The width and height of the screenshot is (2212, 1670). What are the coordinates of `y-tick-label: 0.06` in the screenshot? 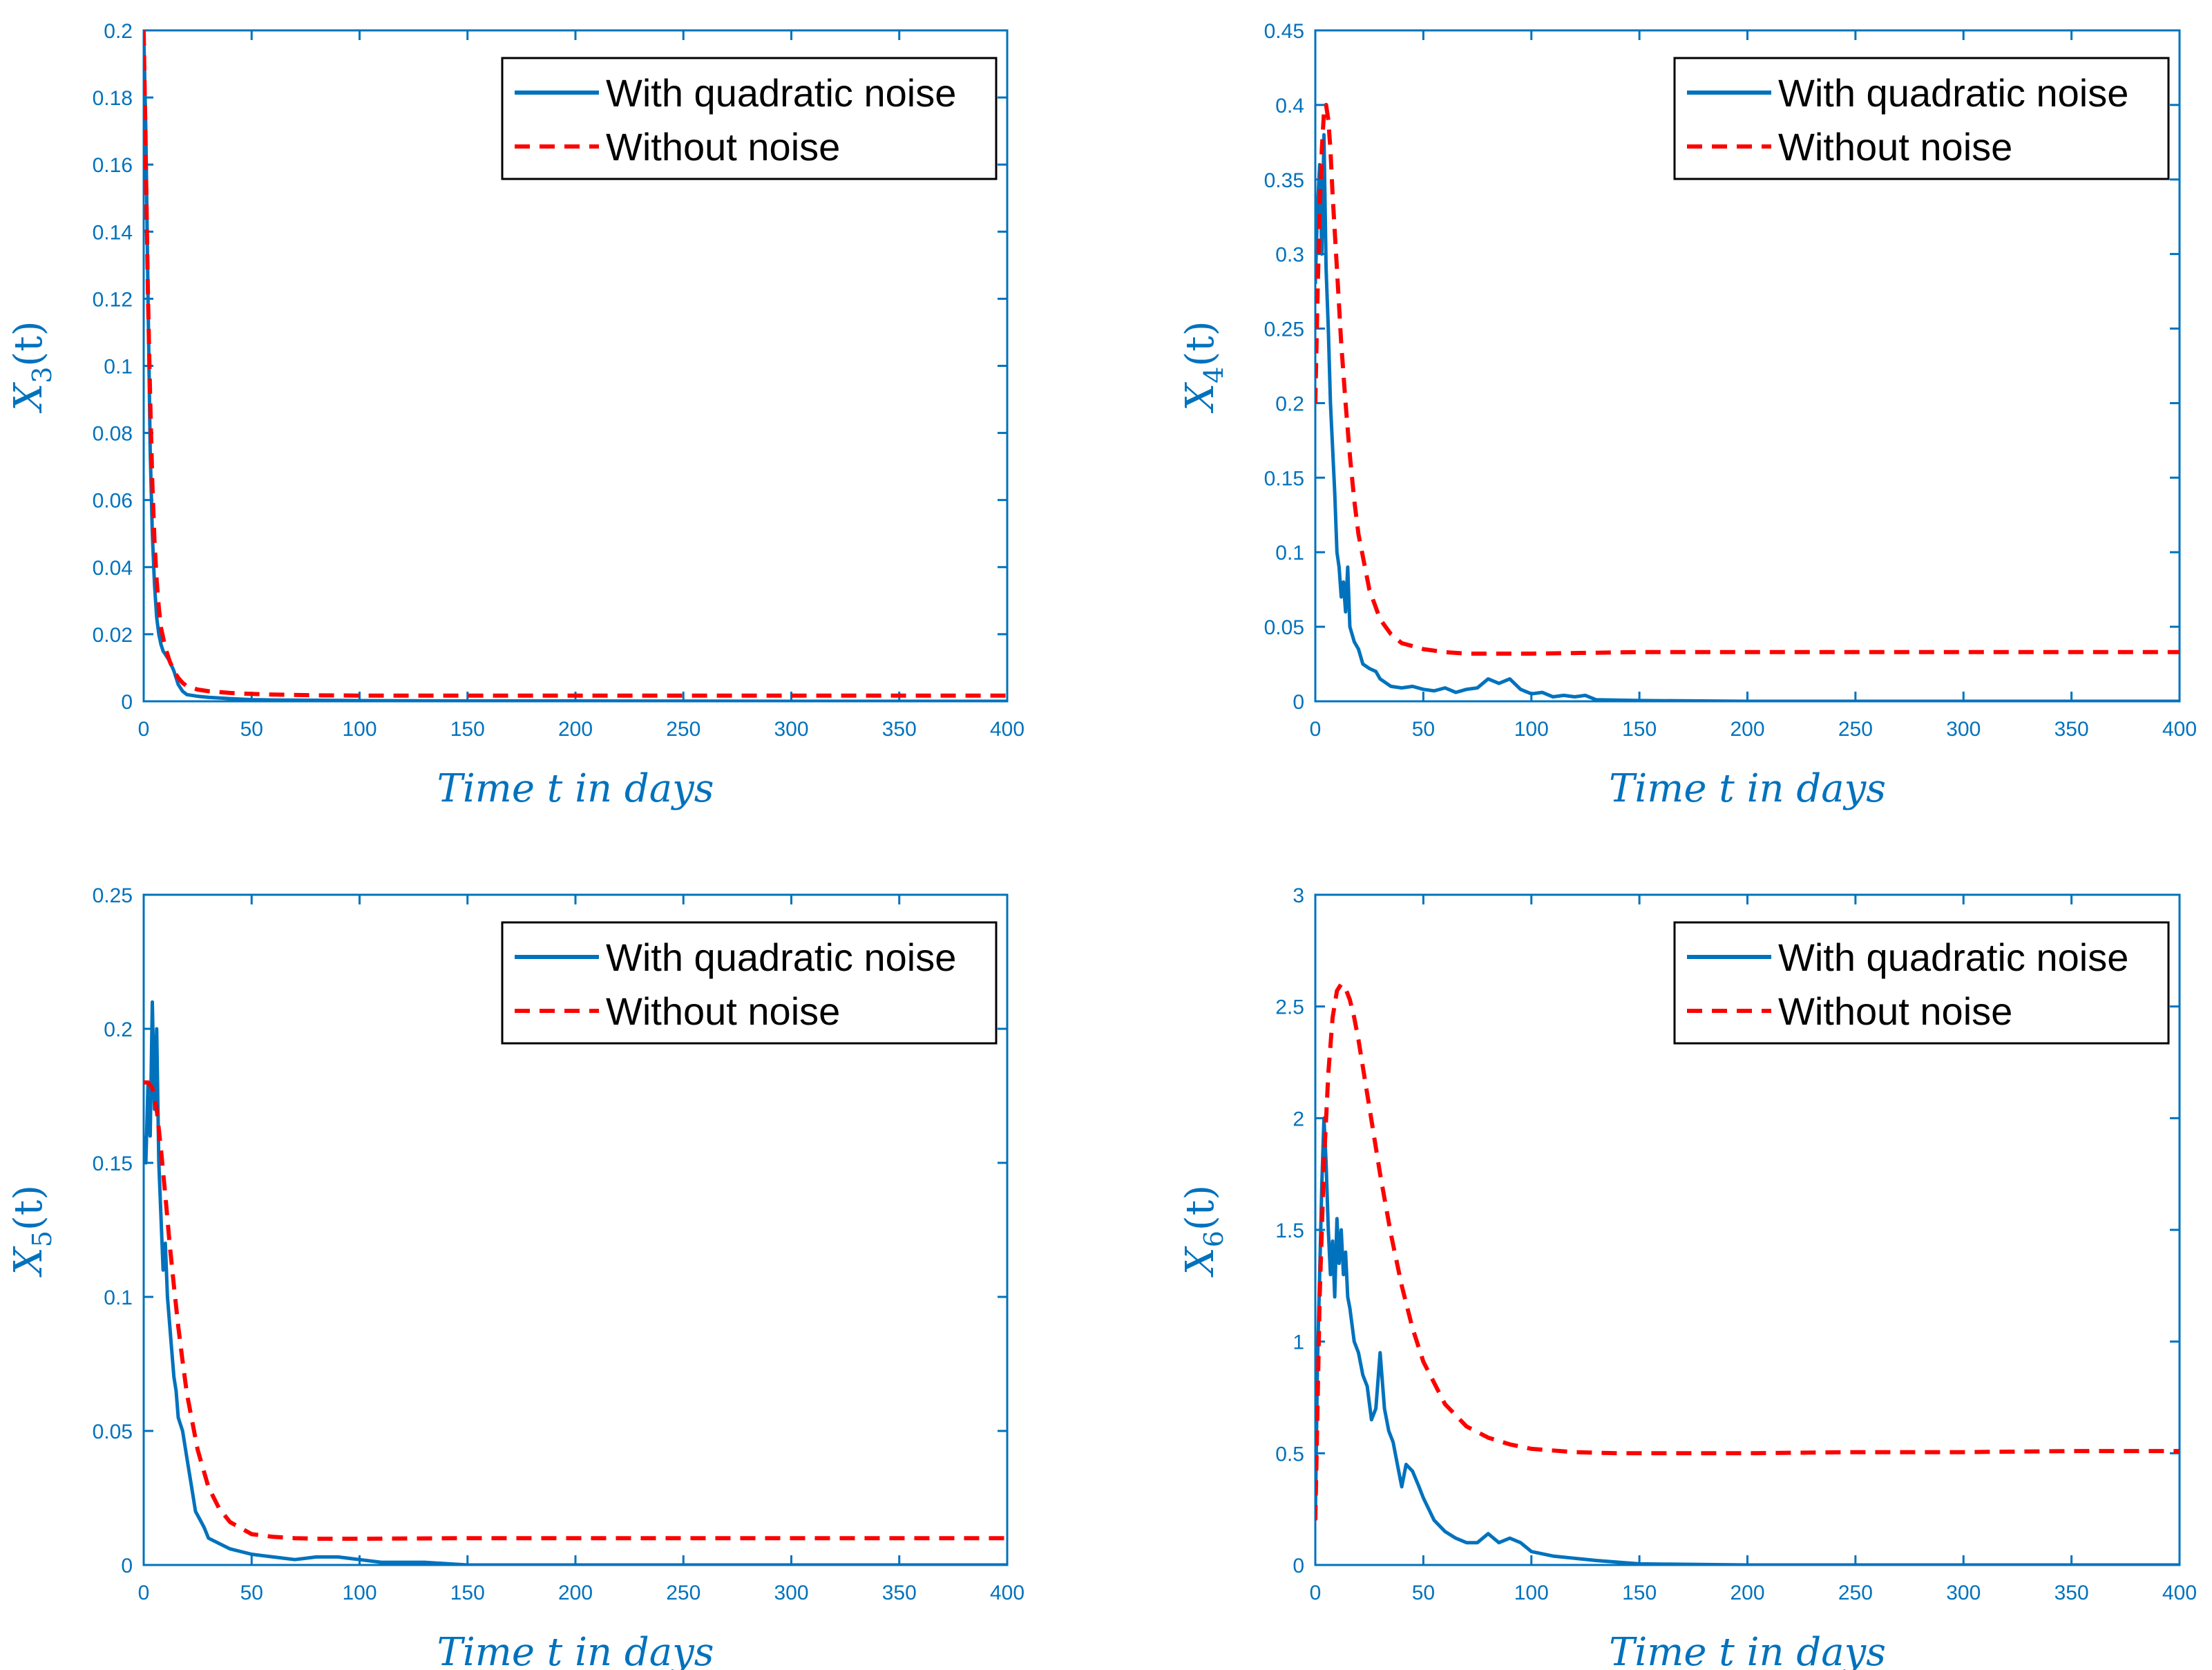 It's located at (113, 501).